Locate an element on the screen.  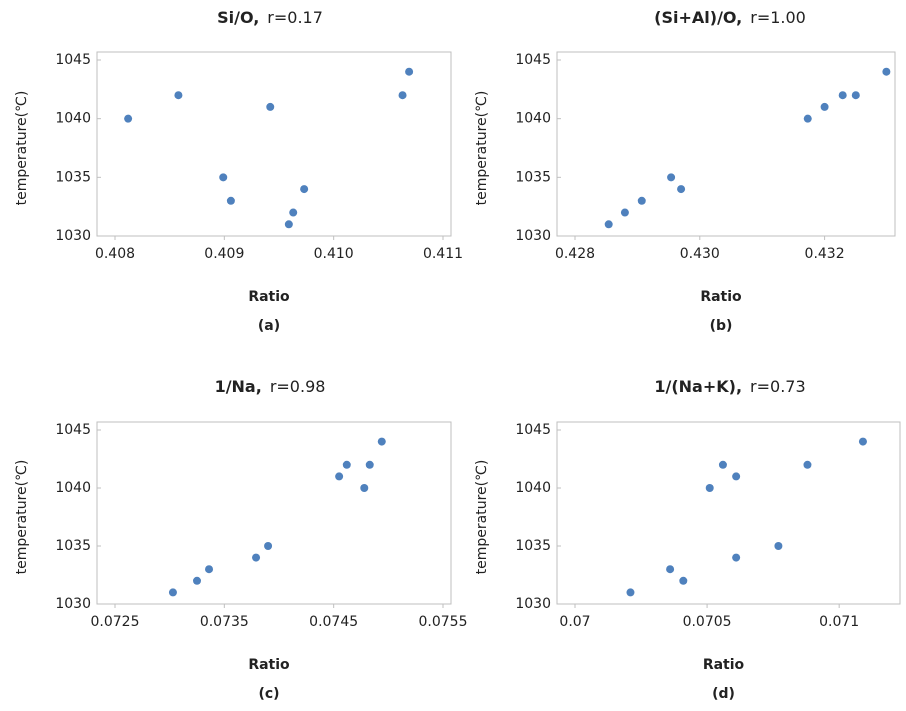
caption: (a) is located at coordinates (269, 326).